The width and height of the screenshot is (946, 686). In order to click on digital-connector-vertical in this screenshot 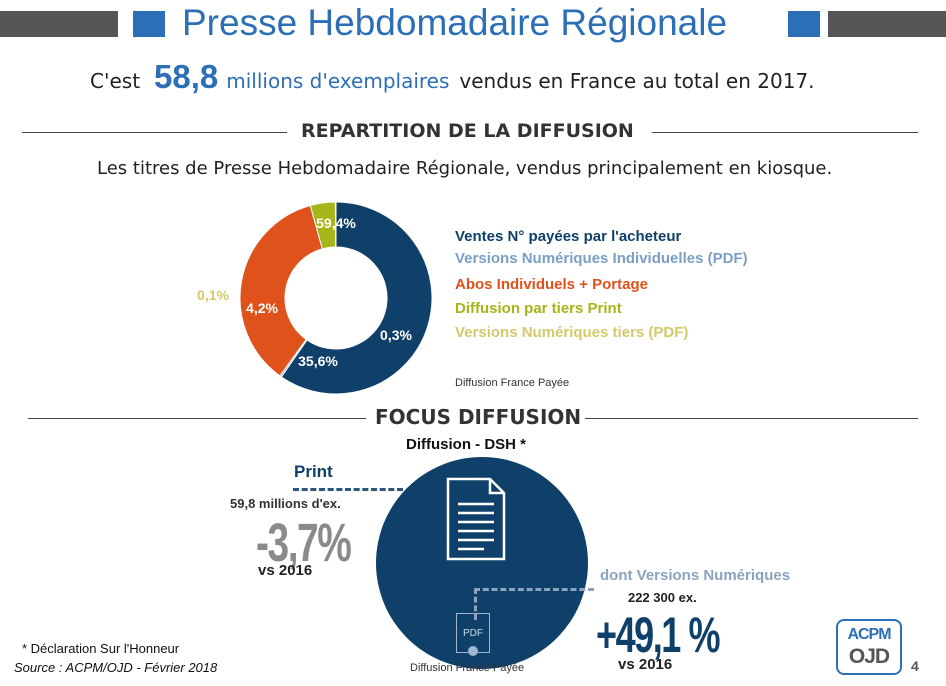, I will do `click(475, 604)`.